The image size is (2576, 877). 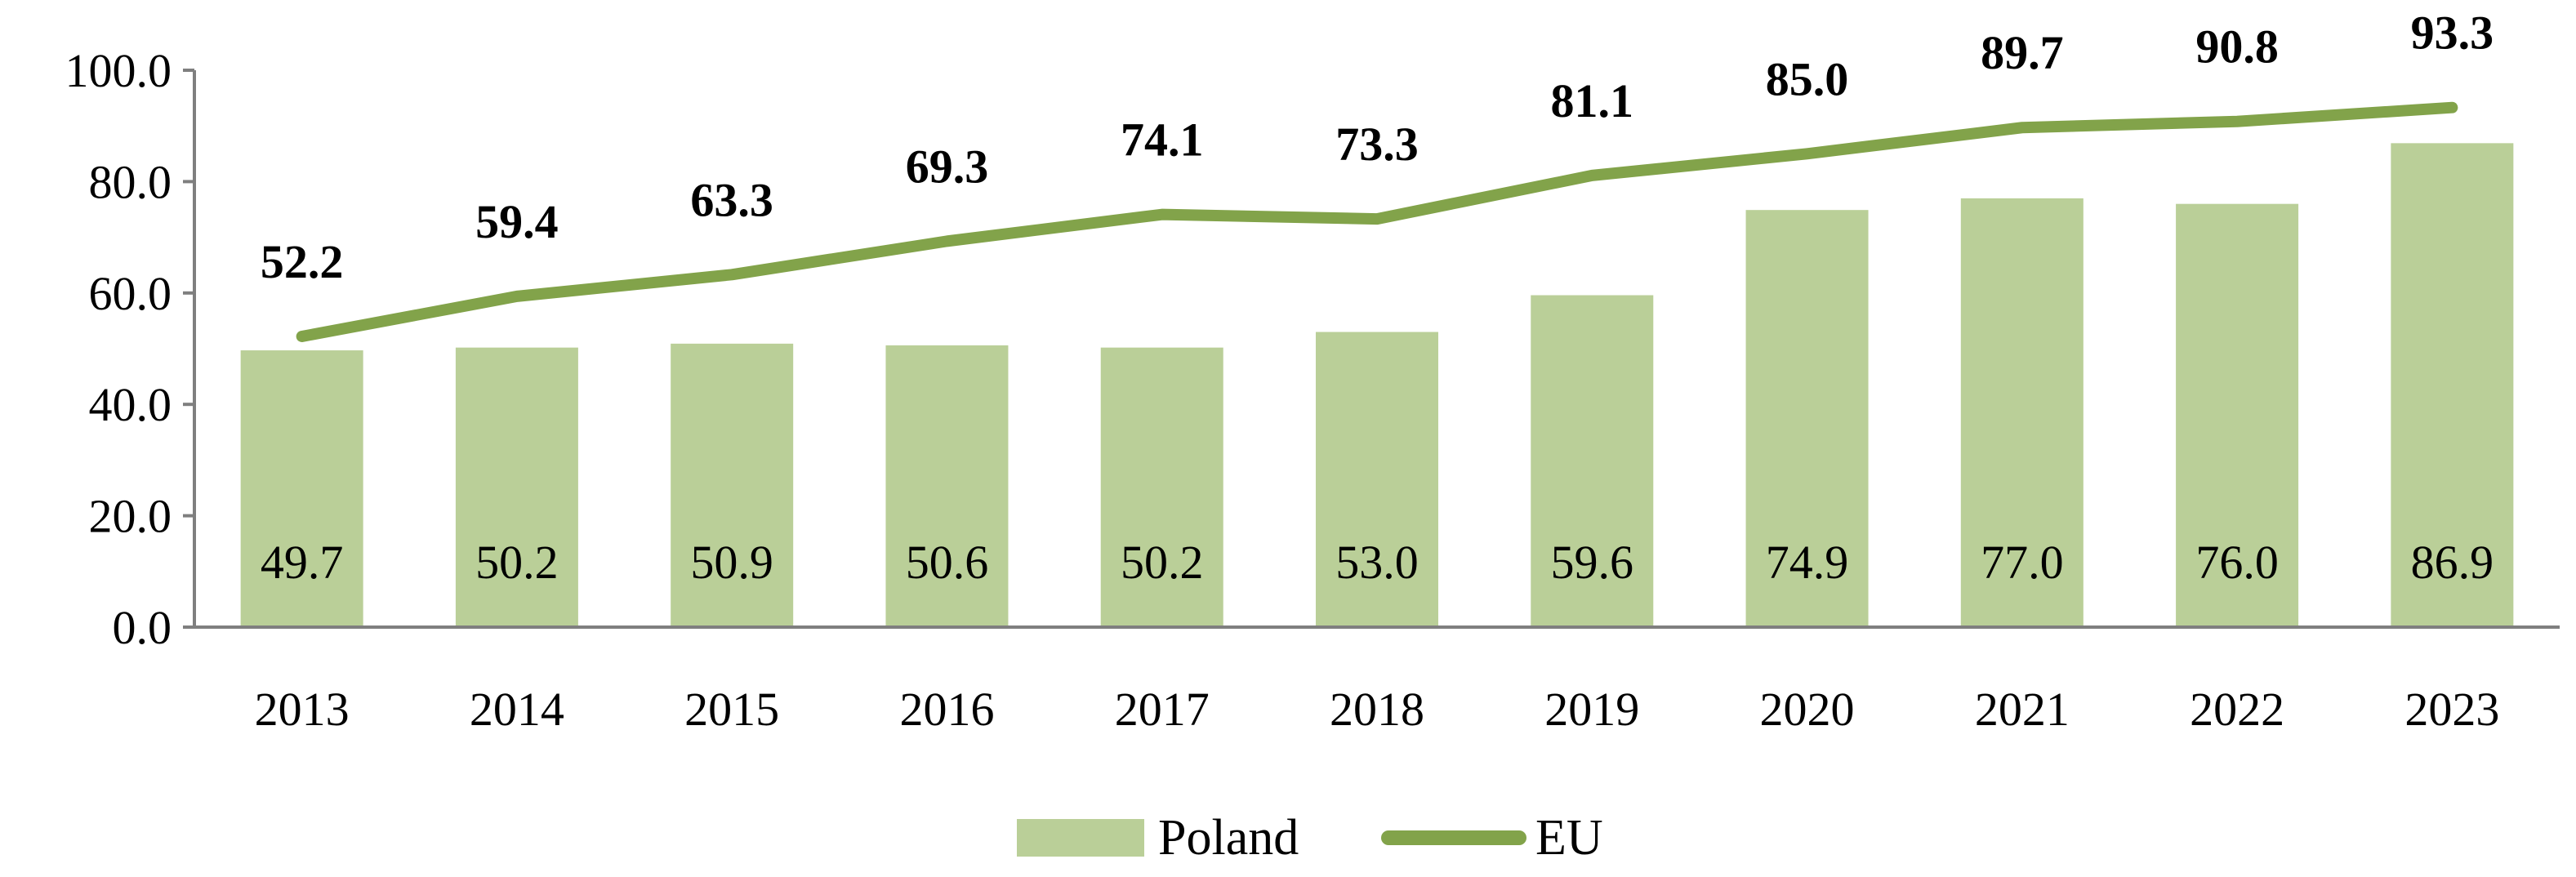 What do you see at coordinates (2237, 415) in the screenshot?
I see `bar-poland-2022` at bounding box center [2237, 415].